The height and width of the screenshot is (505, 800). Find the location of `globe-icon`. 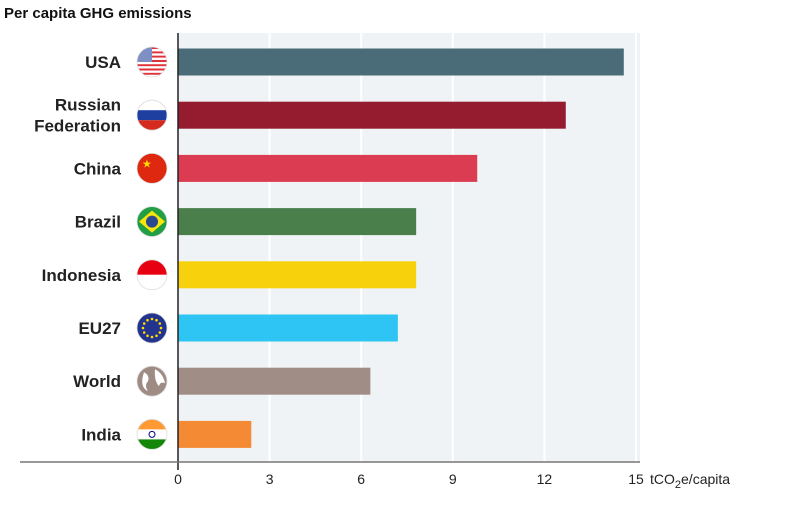

globe-icon is located at coordinates (152, 381).